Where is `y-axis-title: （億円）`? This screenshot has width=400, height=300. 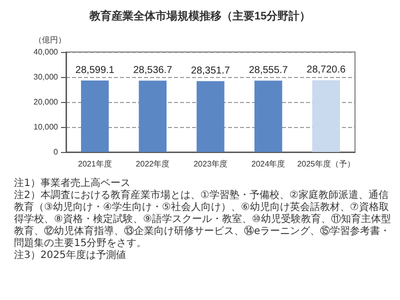
y-axis-title: （億円） is located at coordinates (50, 40).